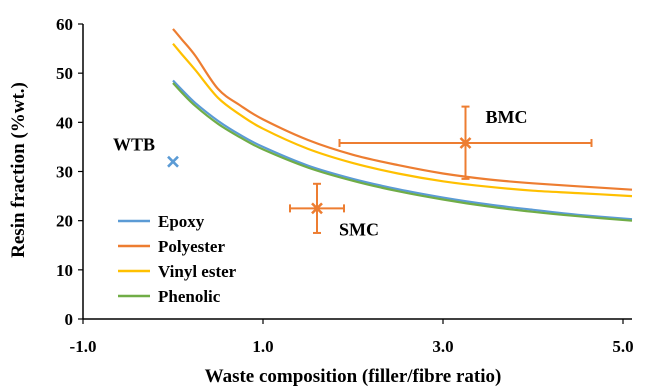 The height and width of the screenshot is (389, 648). Describe the element at coordinates (64, 270) in the screenshot. I see `y-tick-label: 10` at that location.